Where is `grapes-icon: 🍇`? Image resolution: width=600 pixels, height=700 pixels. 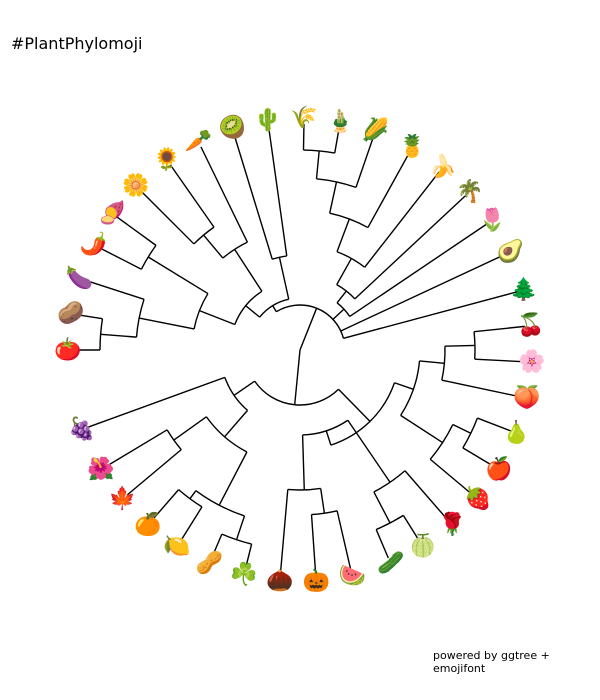
grapes-icon: 🍇 is located at coordinates (81, 429).